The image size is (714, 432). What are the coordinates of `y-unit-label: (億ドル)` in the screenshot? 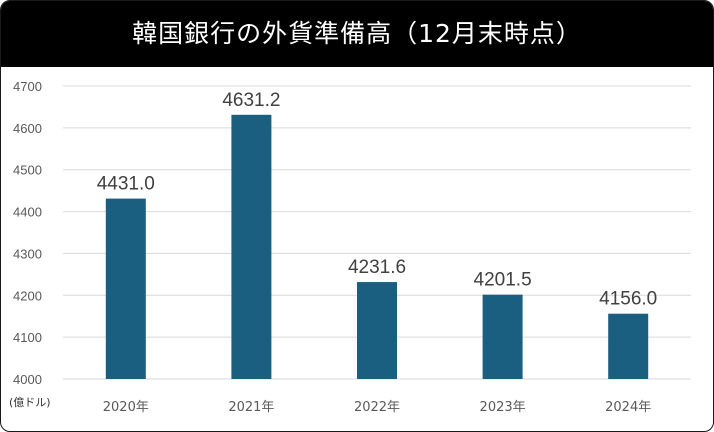 It's located at (30, 402).